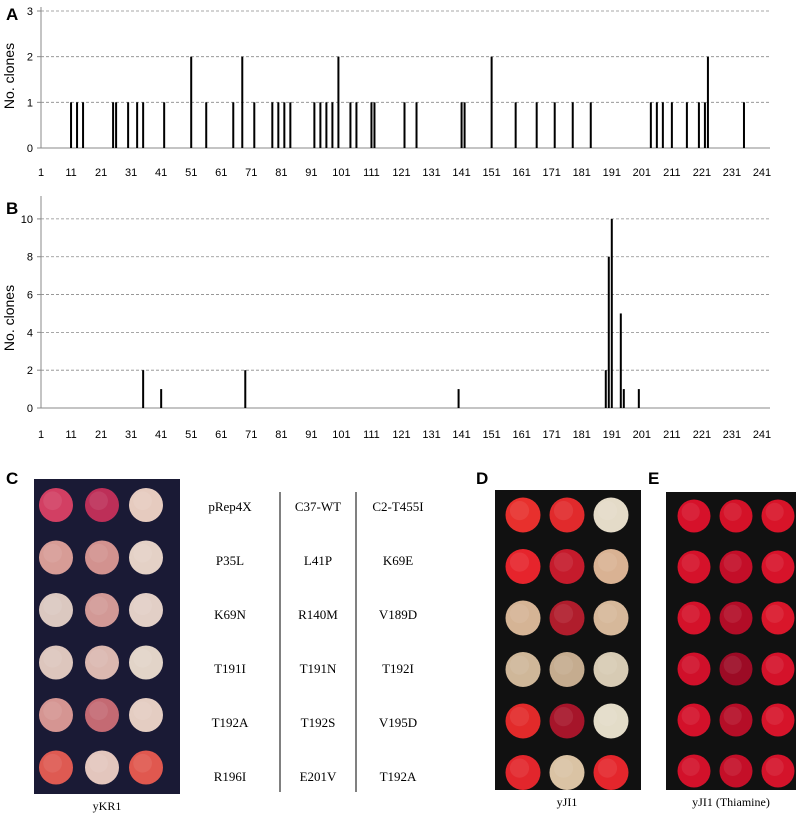 The width and height of the screenshot is (800, 822). Describe the element at coordinates (702, 435) in the screenshot. I see `panel-b-xtick-label: 221` at that location.